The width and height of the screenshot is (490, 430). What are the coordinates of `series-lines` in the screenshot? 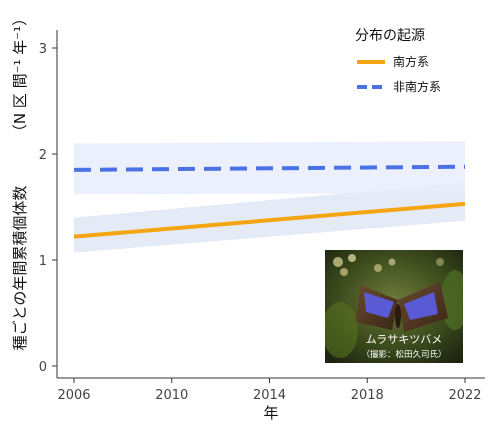 It's located at (269, 201).